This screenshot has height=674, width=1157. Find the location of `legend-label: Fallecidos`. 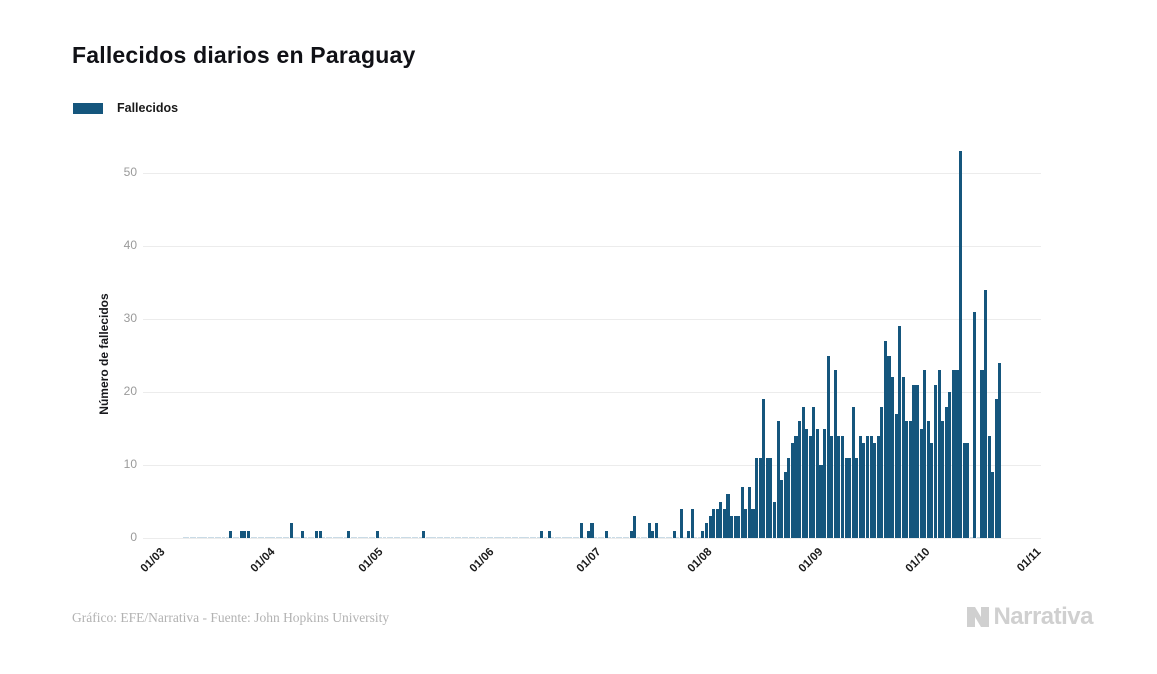

legend-label: Fallecidos is located at coordinates (148, 108).